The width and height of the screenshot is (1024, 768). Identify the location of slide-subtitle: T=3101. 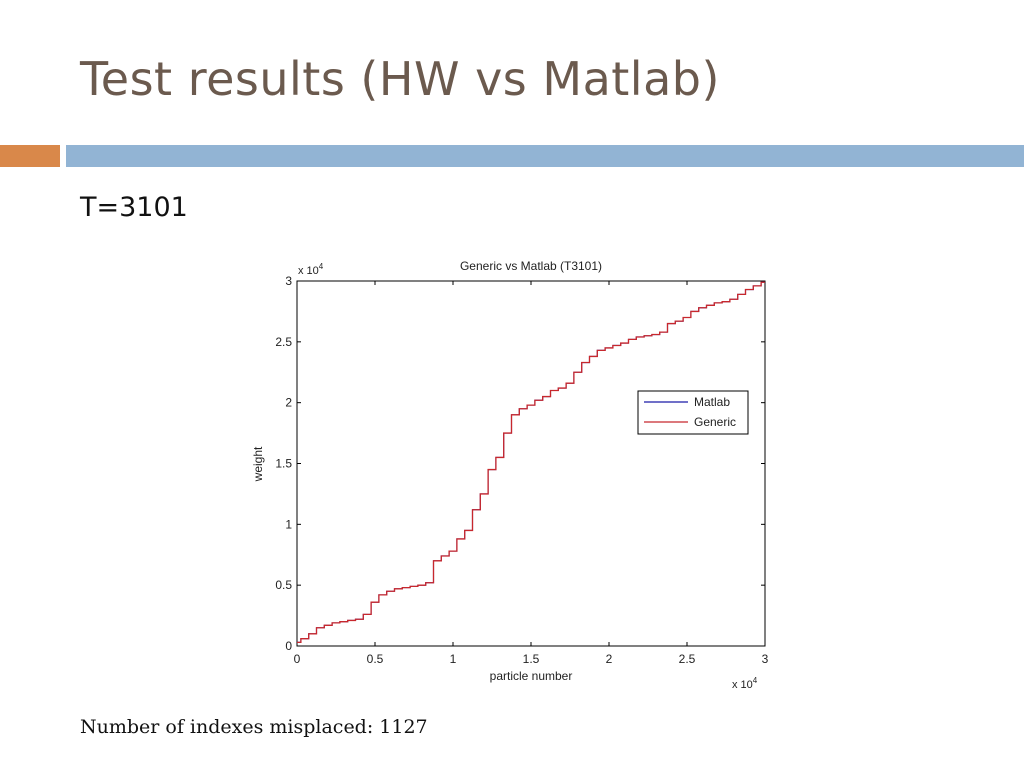
(134, 207).